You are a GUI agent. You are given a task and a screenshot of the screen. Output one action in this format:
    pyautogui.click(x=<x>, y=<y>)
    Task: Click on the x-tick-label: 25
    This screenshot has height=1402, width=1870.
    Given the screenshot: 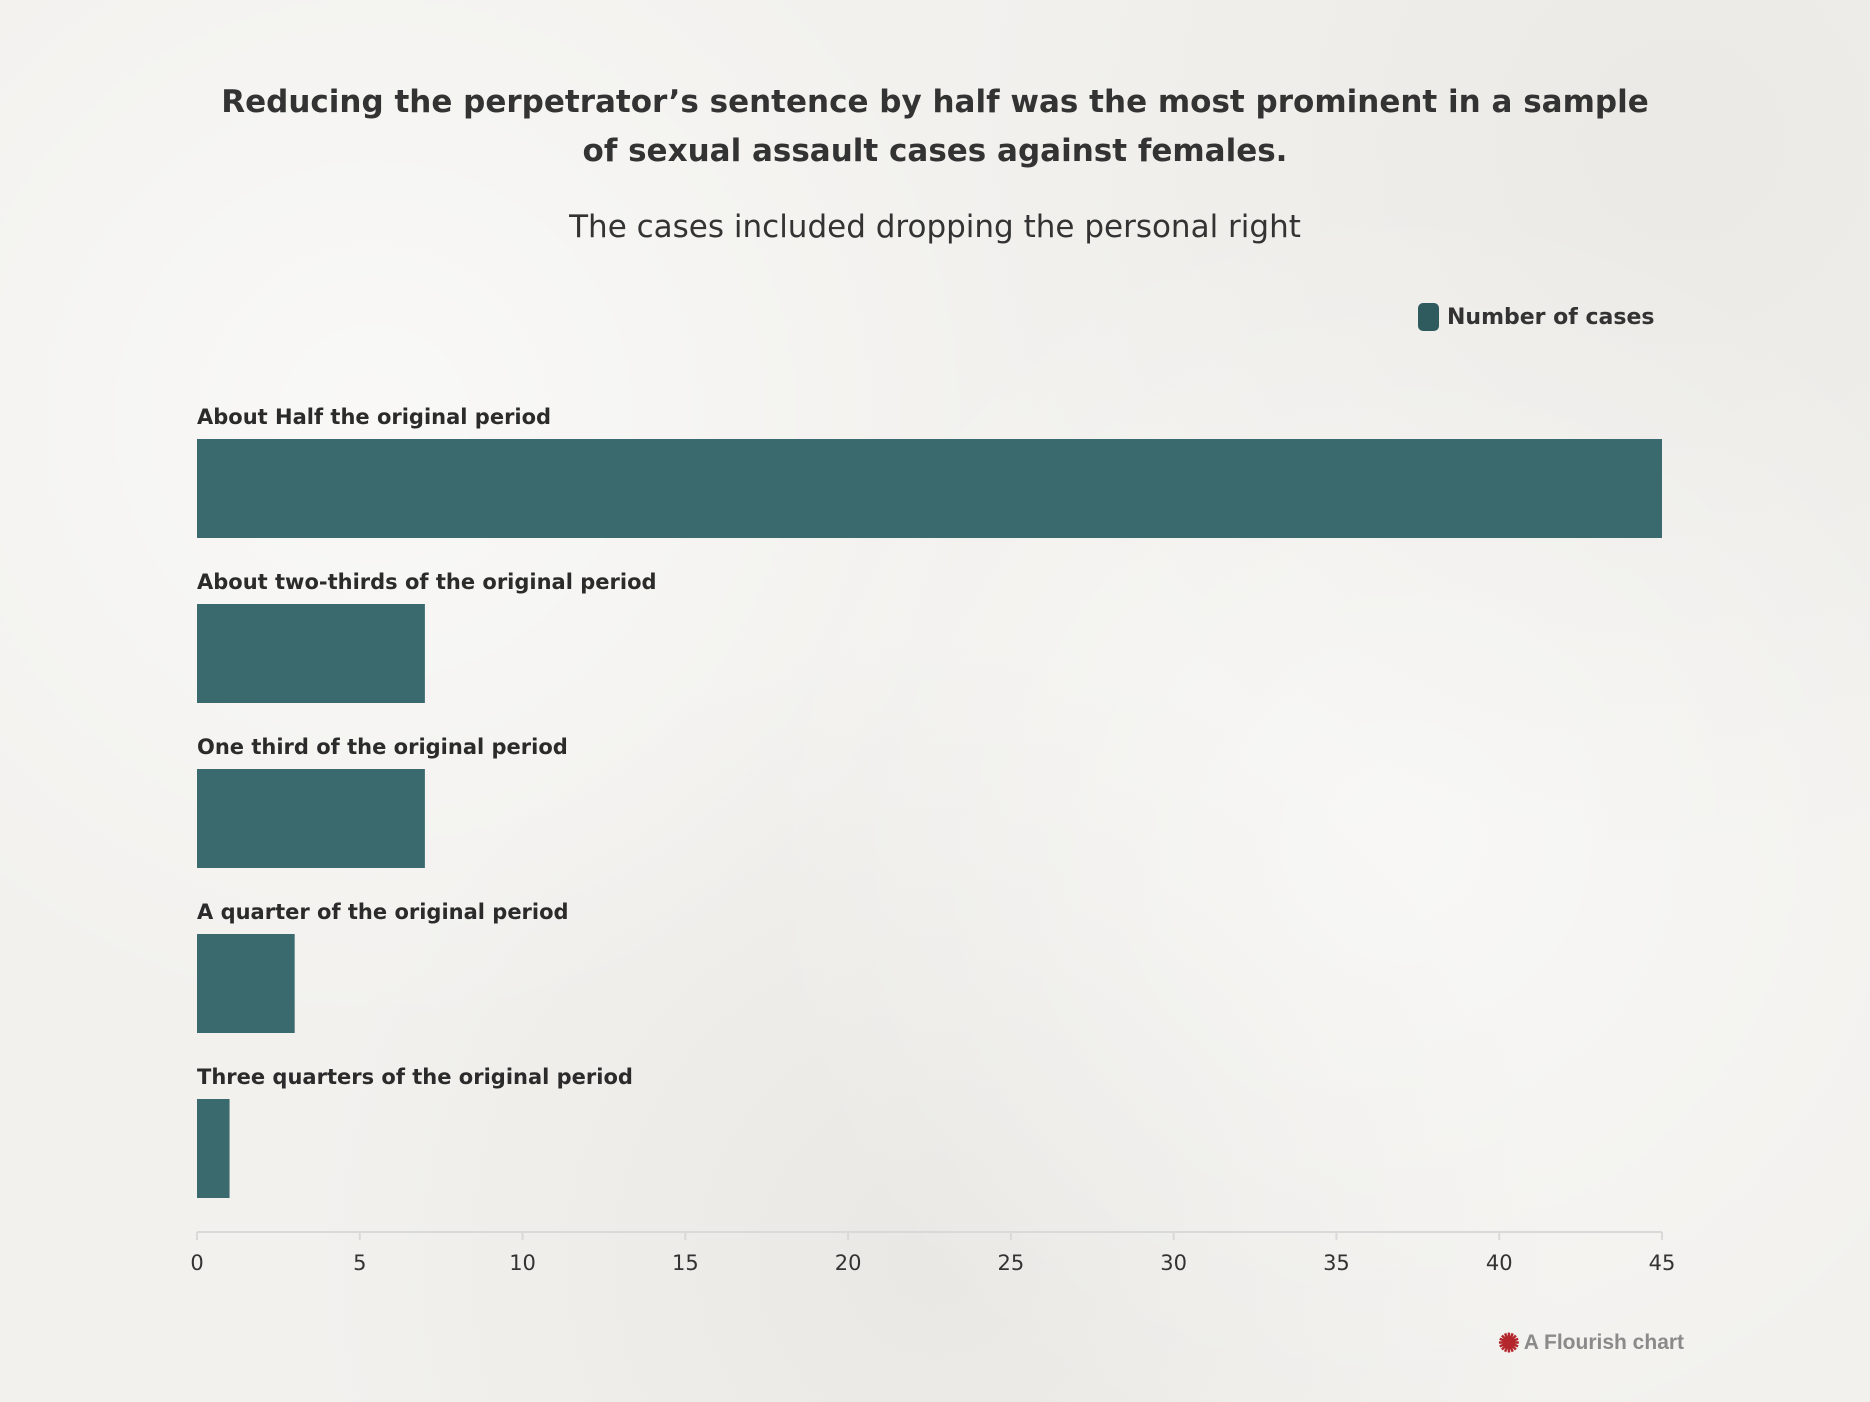 What is the action you would take?
    pyautogui.click(x=1011, y=1263)
    